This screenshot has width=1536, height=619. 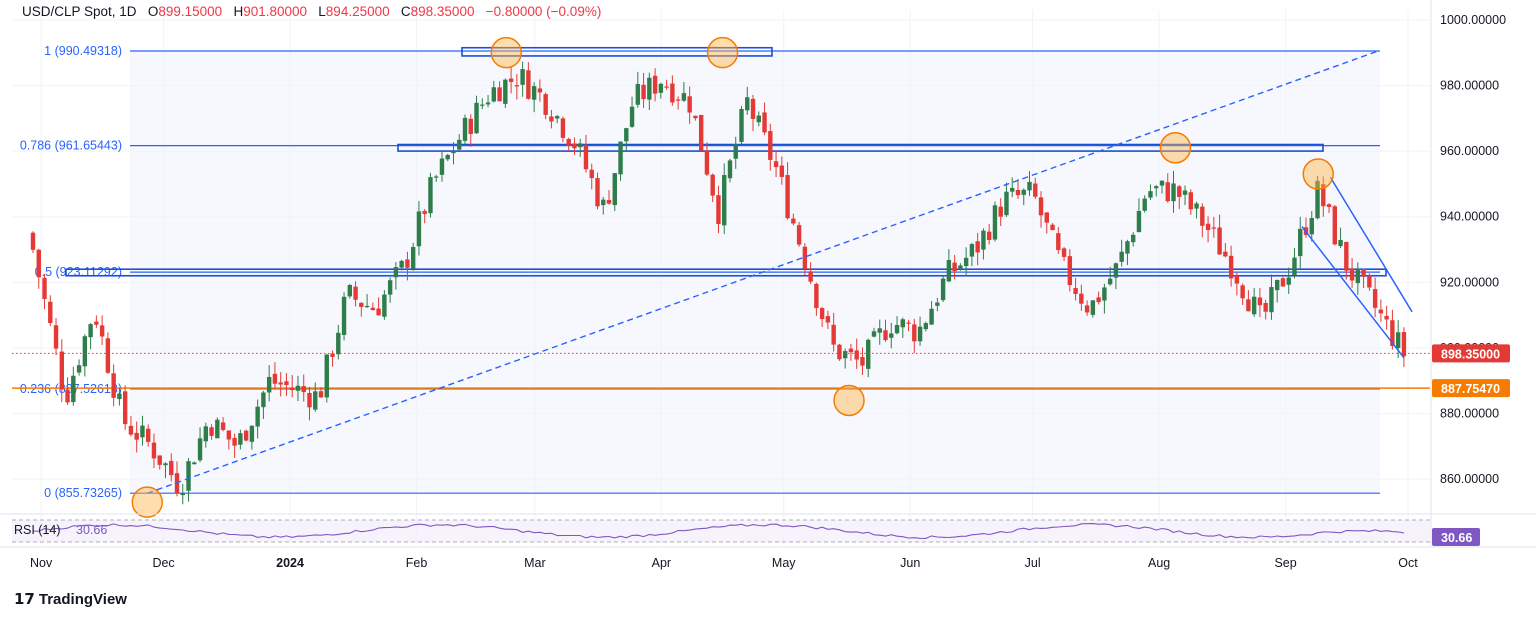 I want to click on last-price-badge, so click(x=1471, y=353).